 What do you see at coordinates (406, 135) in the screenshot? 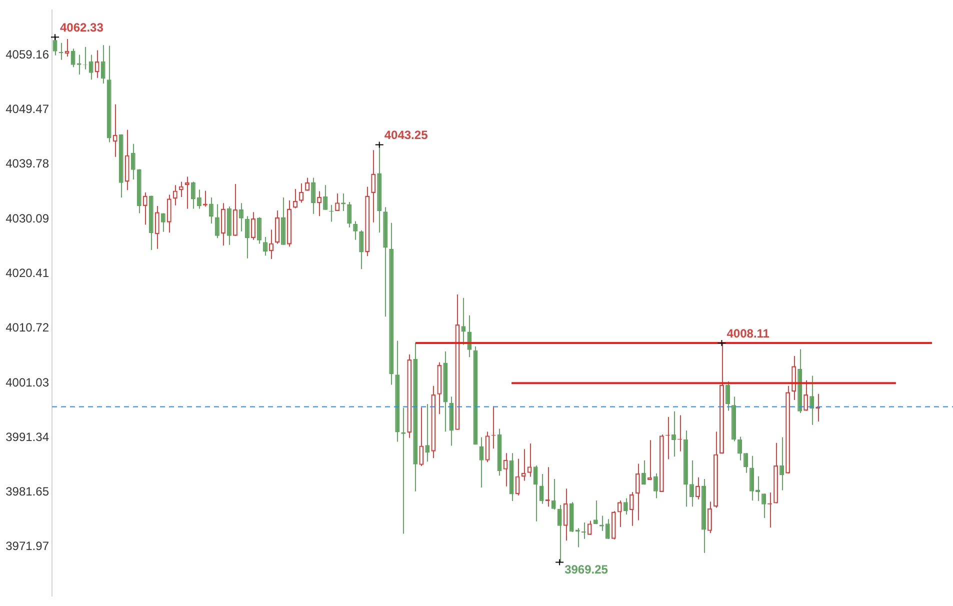
I see `annotation: 4043.25` at bounding box center [406, 135].